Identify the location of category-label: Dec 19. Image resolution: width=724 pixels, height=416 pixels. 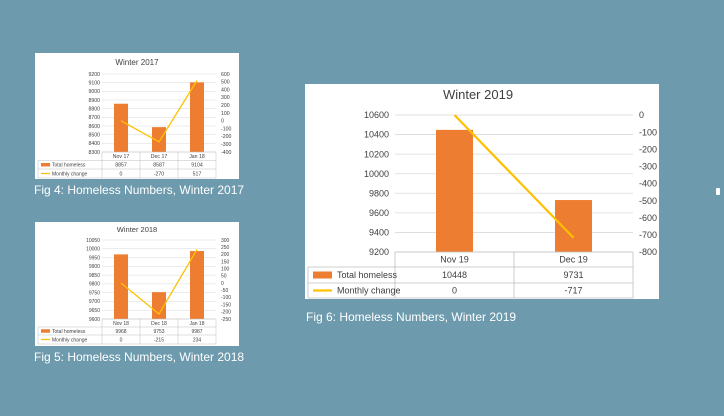
(573, 260).